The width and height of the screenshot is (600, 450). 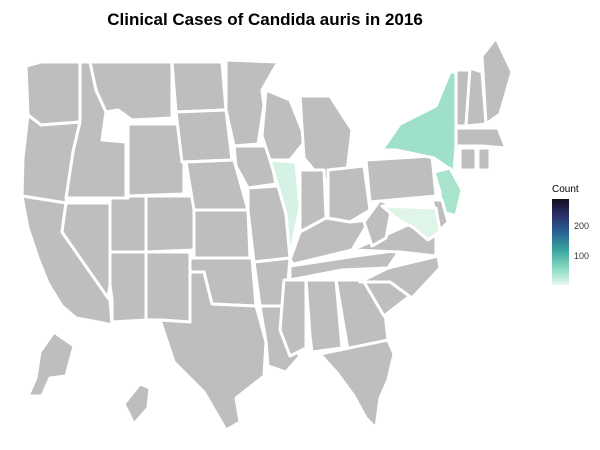 What do you see at coordinates (170, 224) in the screenshot?
I see `state-colorado` at bounding box center [170, 224].